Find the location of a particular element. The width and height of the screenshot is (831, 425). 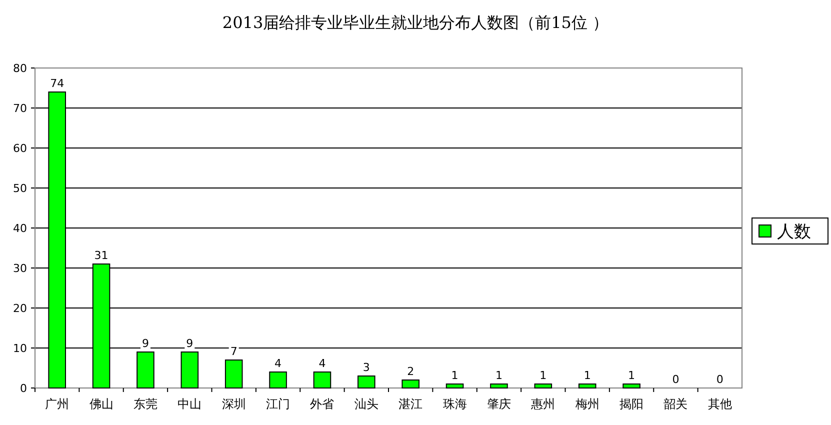

x-tick-label: 东莞 is located at coordinates (145, 404).